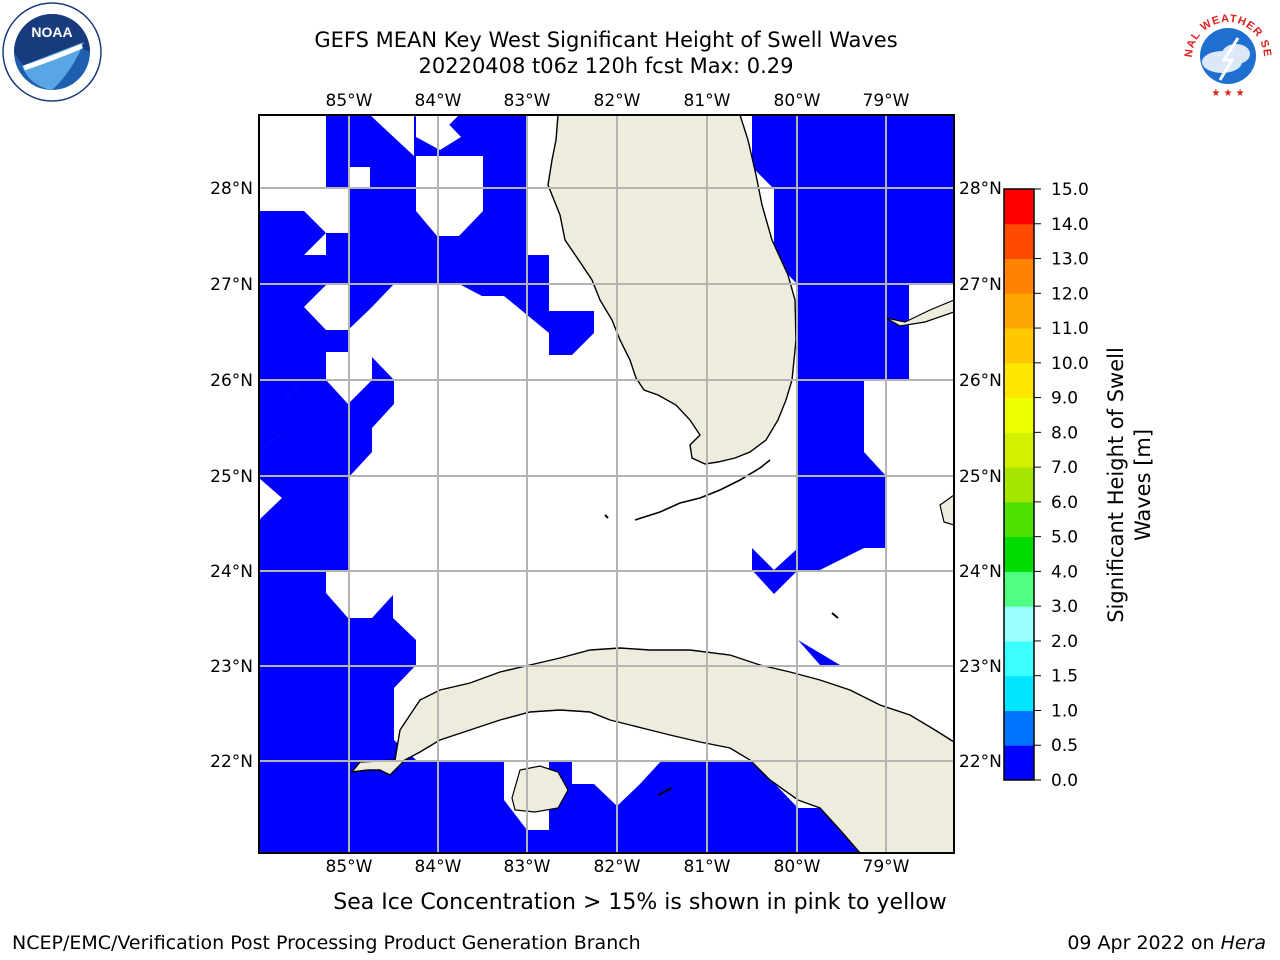 Image resolution: width=1280 pixels, height=960 pixels. What do you see at coordinates (1070, 190) in the screenshot?
I see `colorbar-tick-label: 15.0` at bounding box center [1070, 190].